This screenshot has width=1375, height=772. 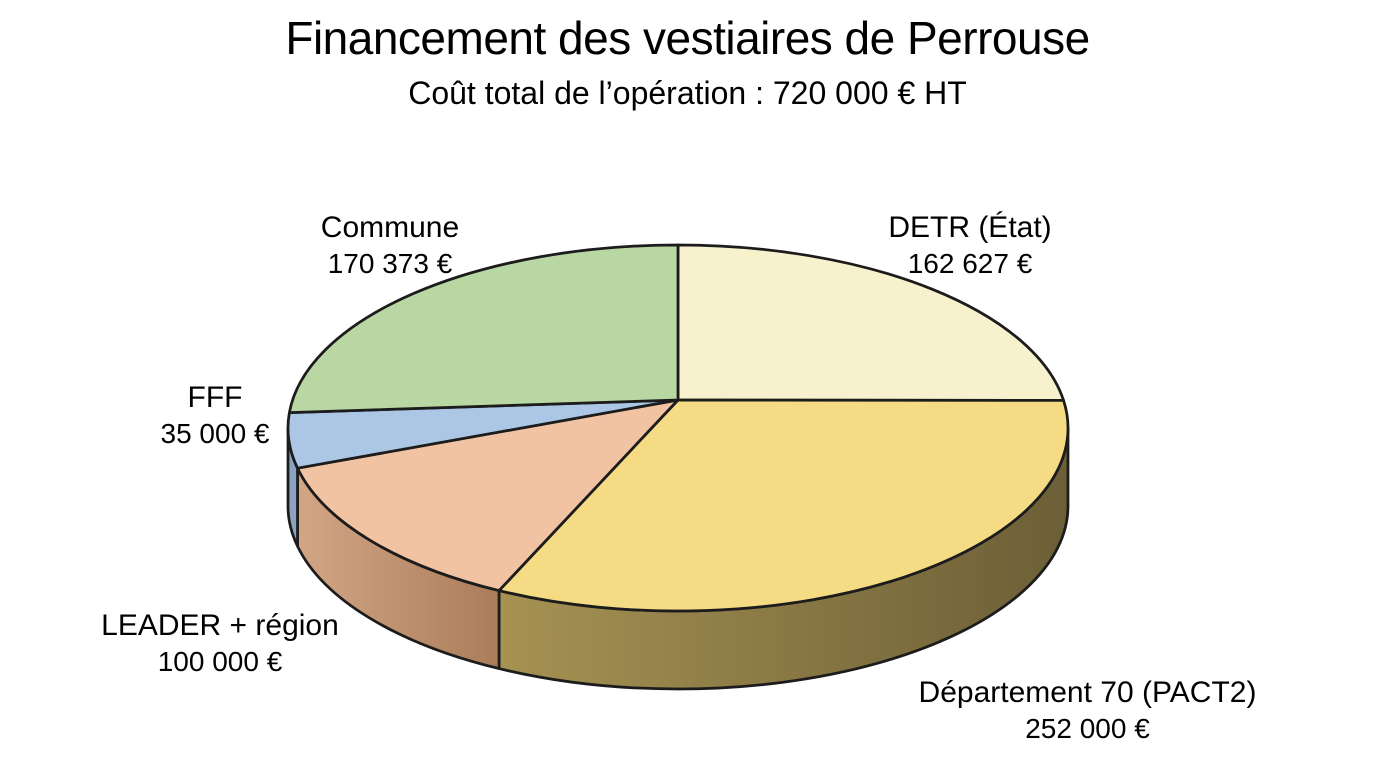 I want to click on slice-label: Département 70 (PACT2), so click(x=1087, y=692).